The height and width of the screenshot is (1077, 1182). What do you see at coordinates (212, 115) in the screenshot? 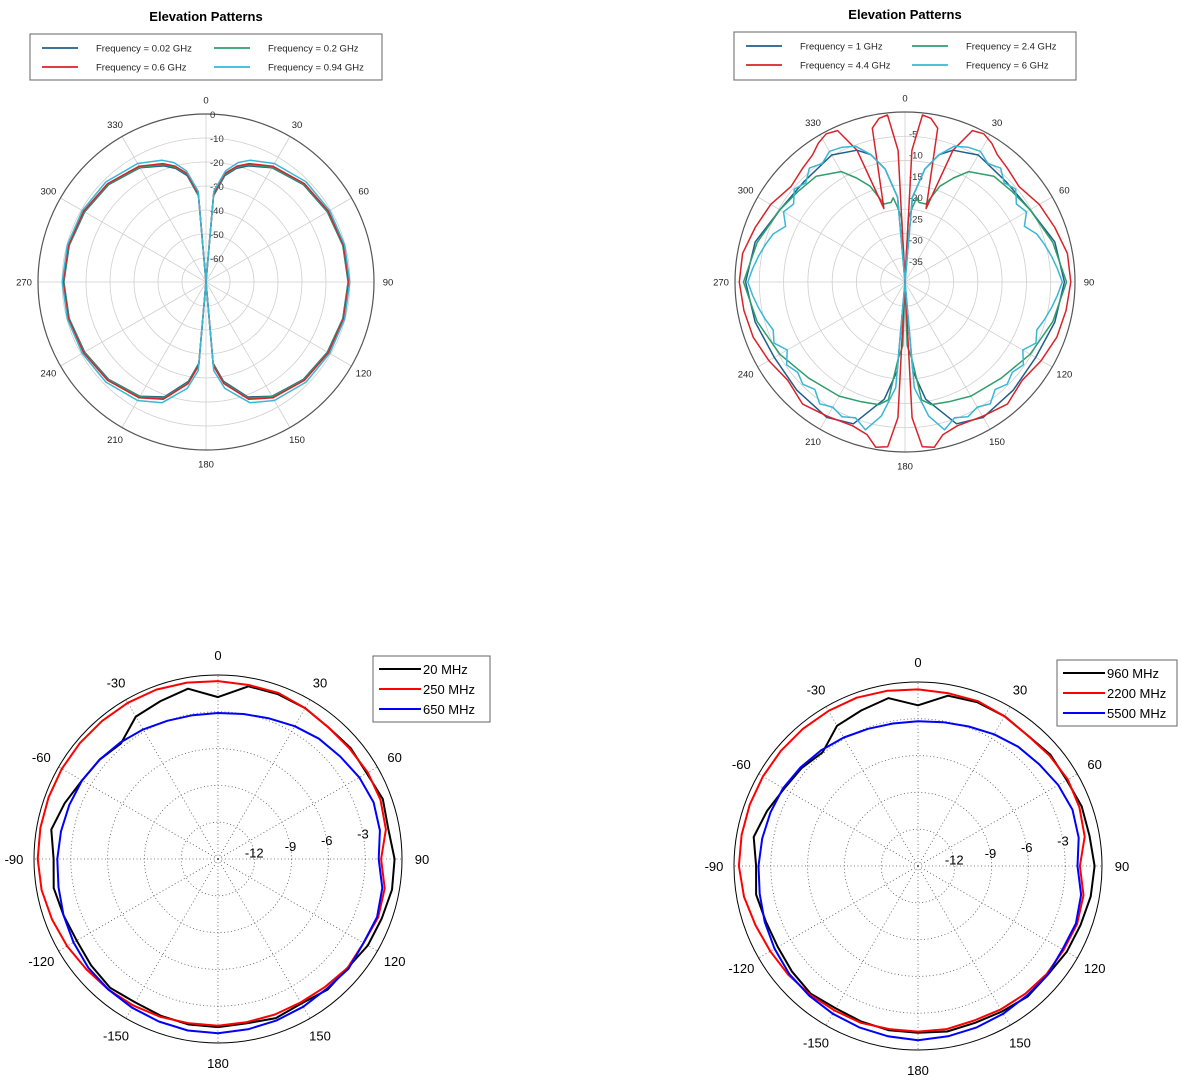
I see `radial-tick-label: 0` at bounding box center [212, 115].